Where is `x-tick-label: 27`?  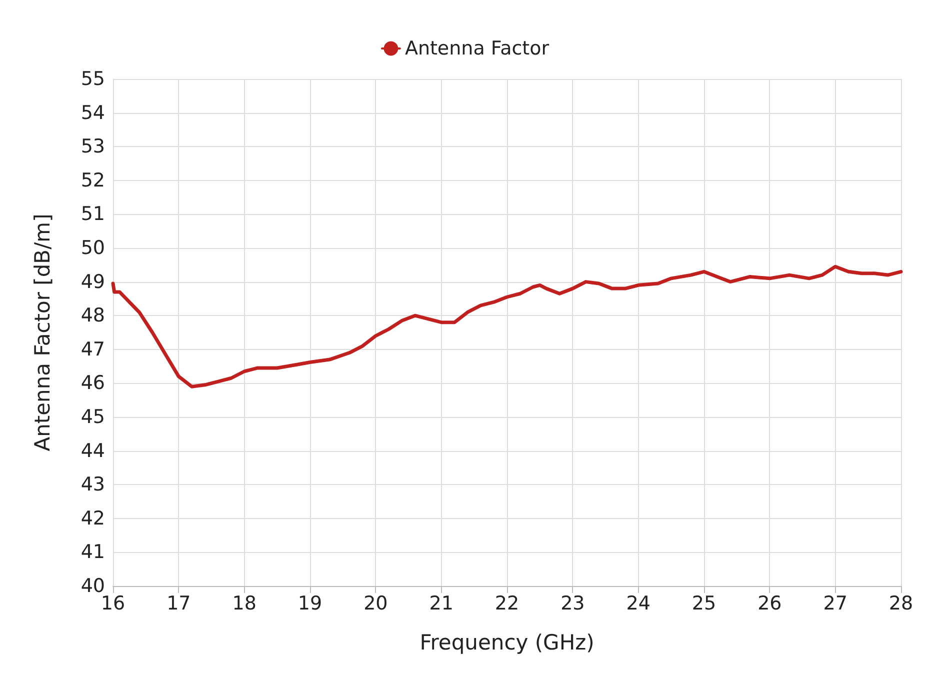
x-tick-label: 27 is located at coordinates (835, 603).